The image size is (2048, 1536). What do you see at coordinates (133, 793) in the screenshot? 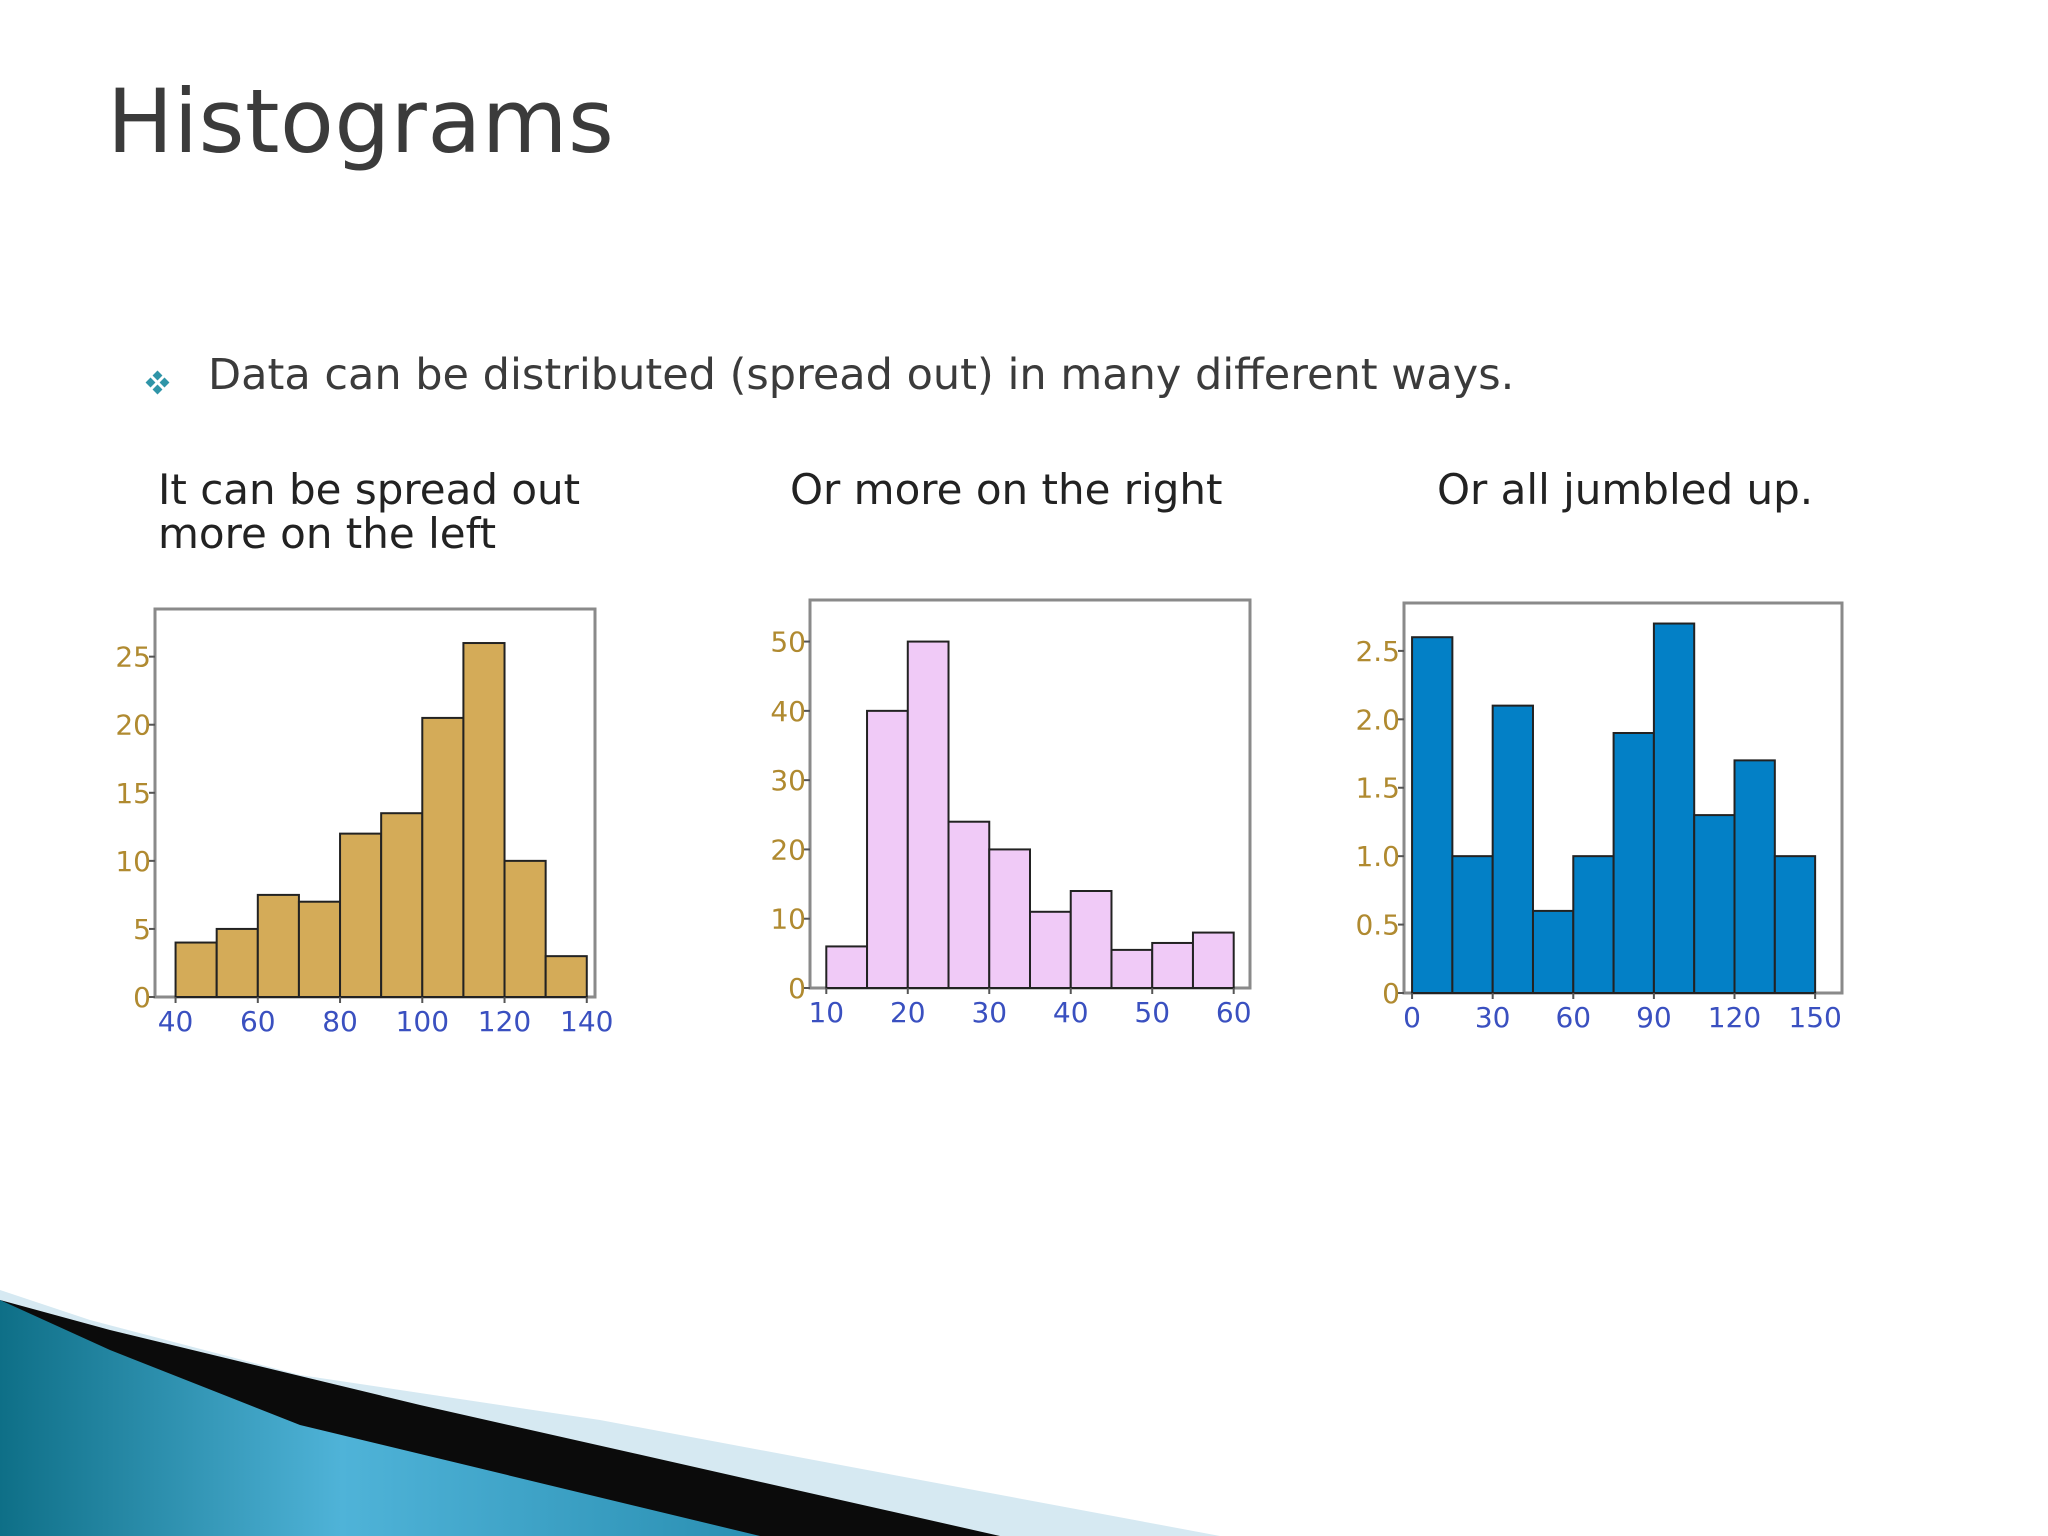
I see `y-tick-label: 15` at bounding box center [133, 793].